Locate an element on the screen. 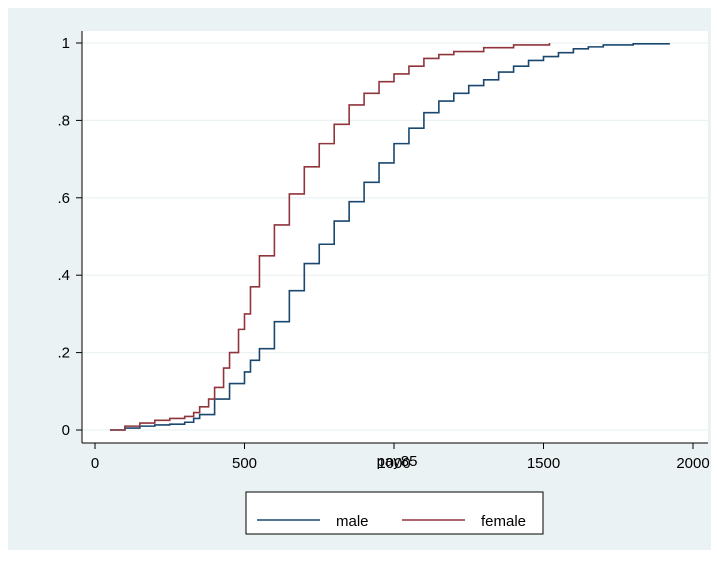  legend-label-female: female is located at coordinates (503, 521).